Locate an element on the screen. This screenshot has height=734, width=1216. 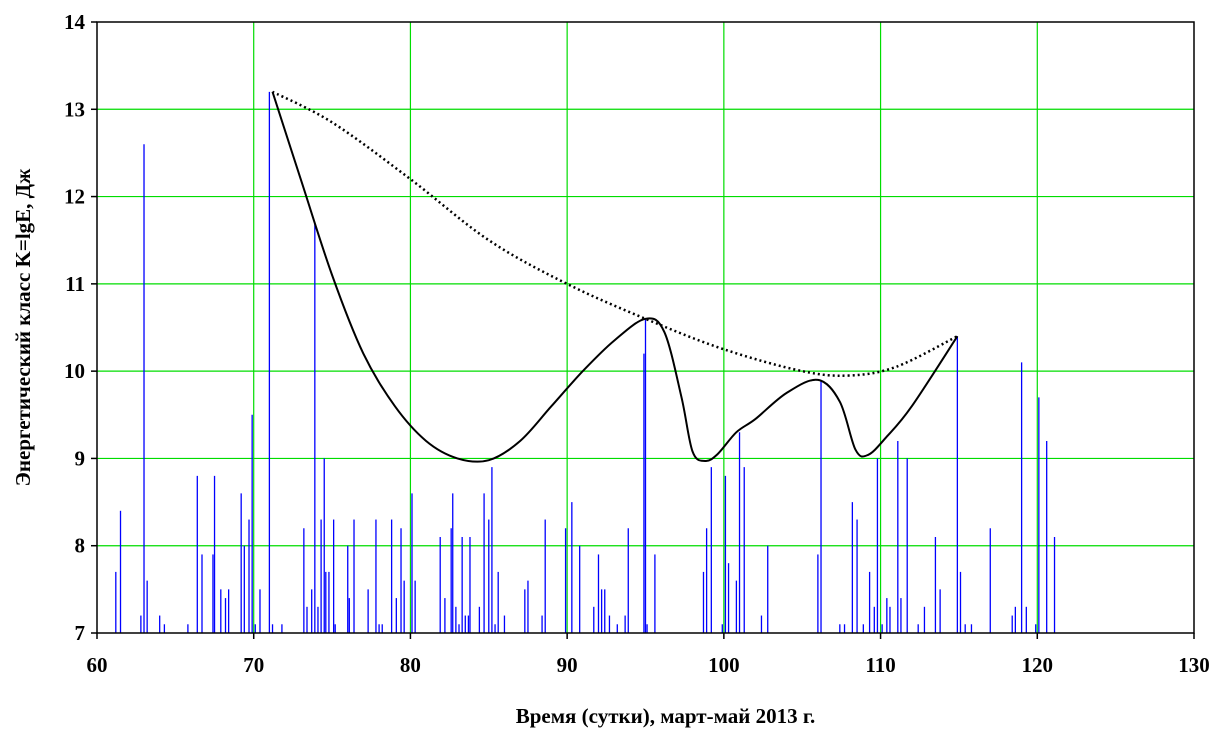
y-tick-label: 7 is located at coordinates (80, 633).